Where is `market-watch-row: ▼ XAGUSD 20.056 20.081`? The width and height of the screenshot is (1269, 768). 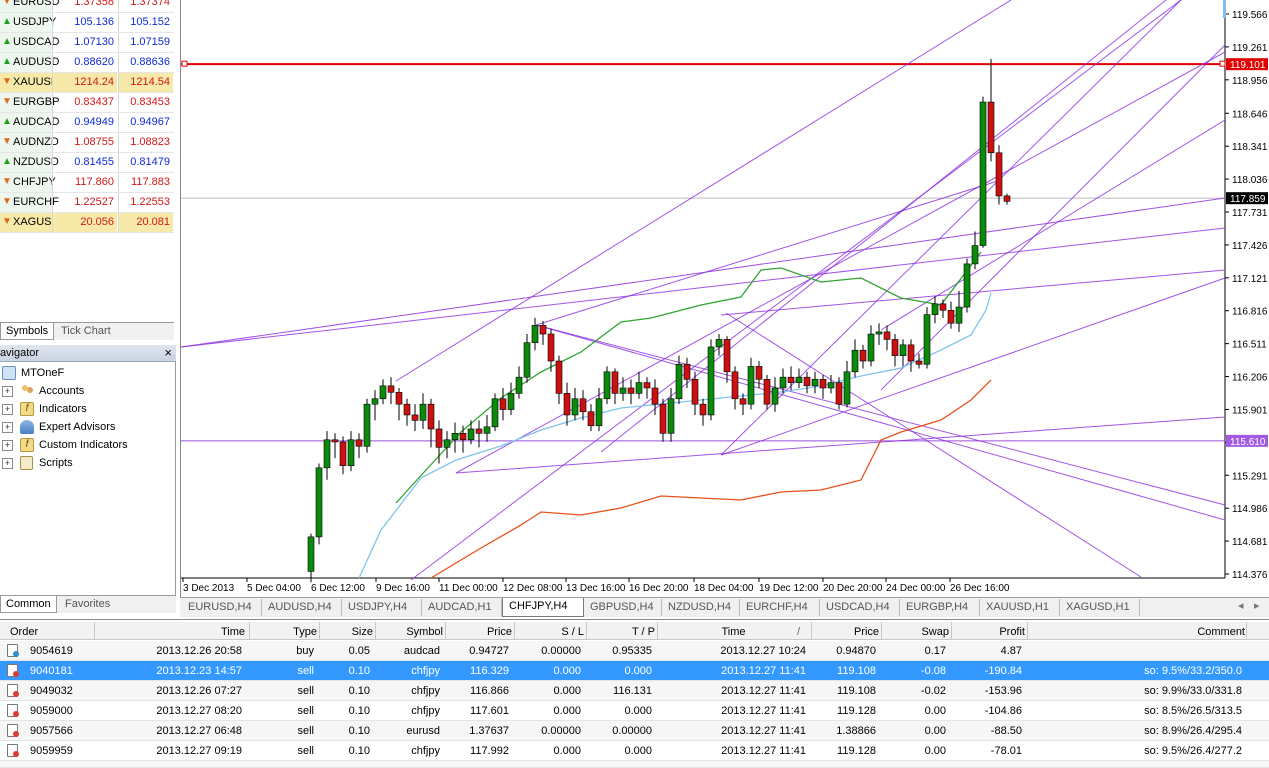
market-watch-row: ▼ XAGUSD 20.056 20.081 is located at coordinates (87, 223).